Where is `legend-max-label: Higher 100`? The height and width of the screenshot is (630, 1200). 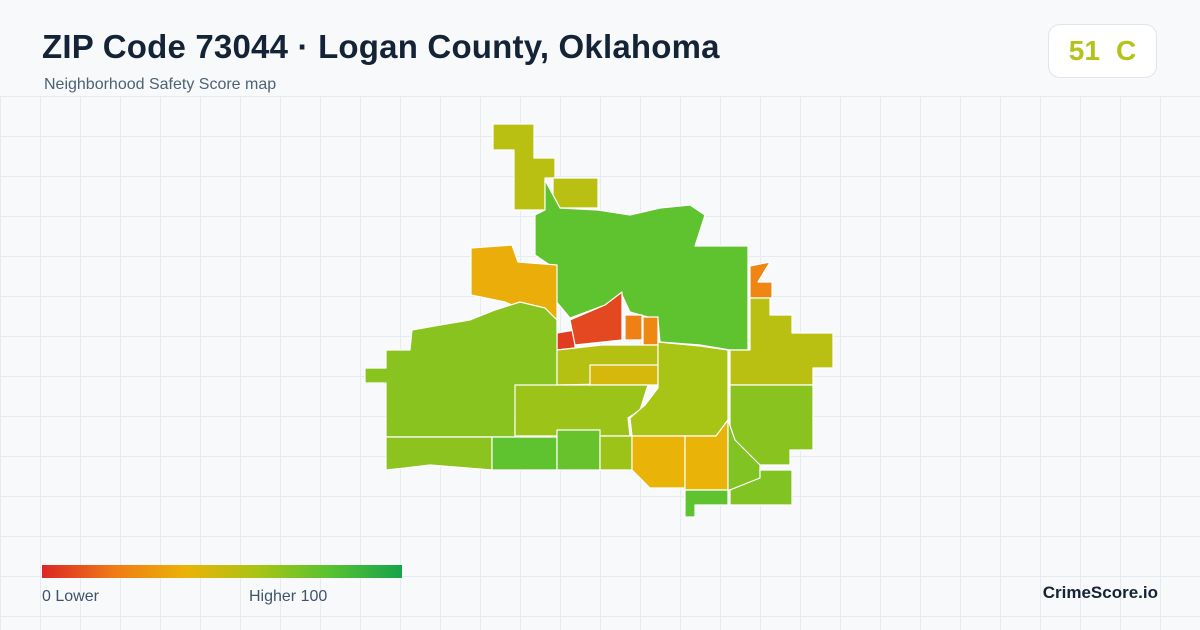
legend-max-label: Higher 100 is located at coordinates (288, 596).